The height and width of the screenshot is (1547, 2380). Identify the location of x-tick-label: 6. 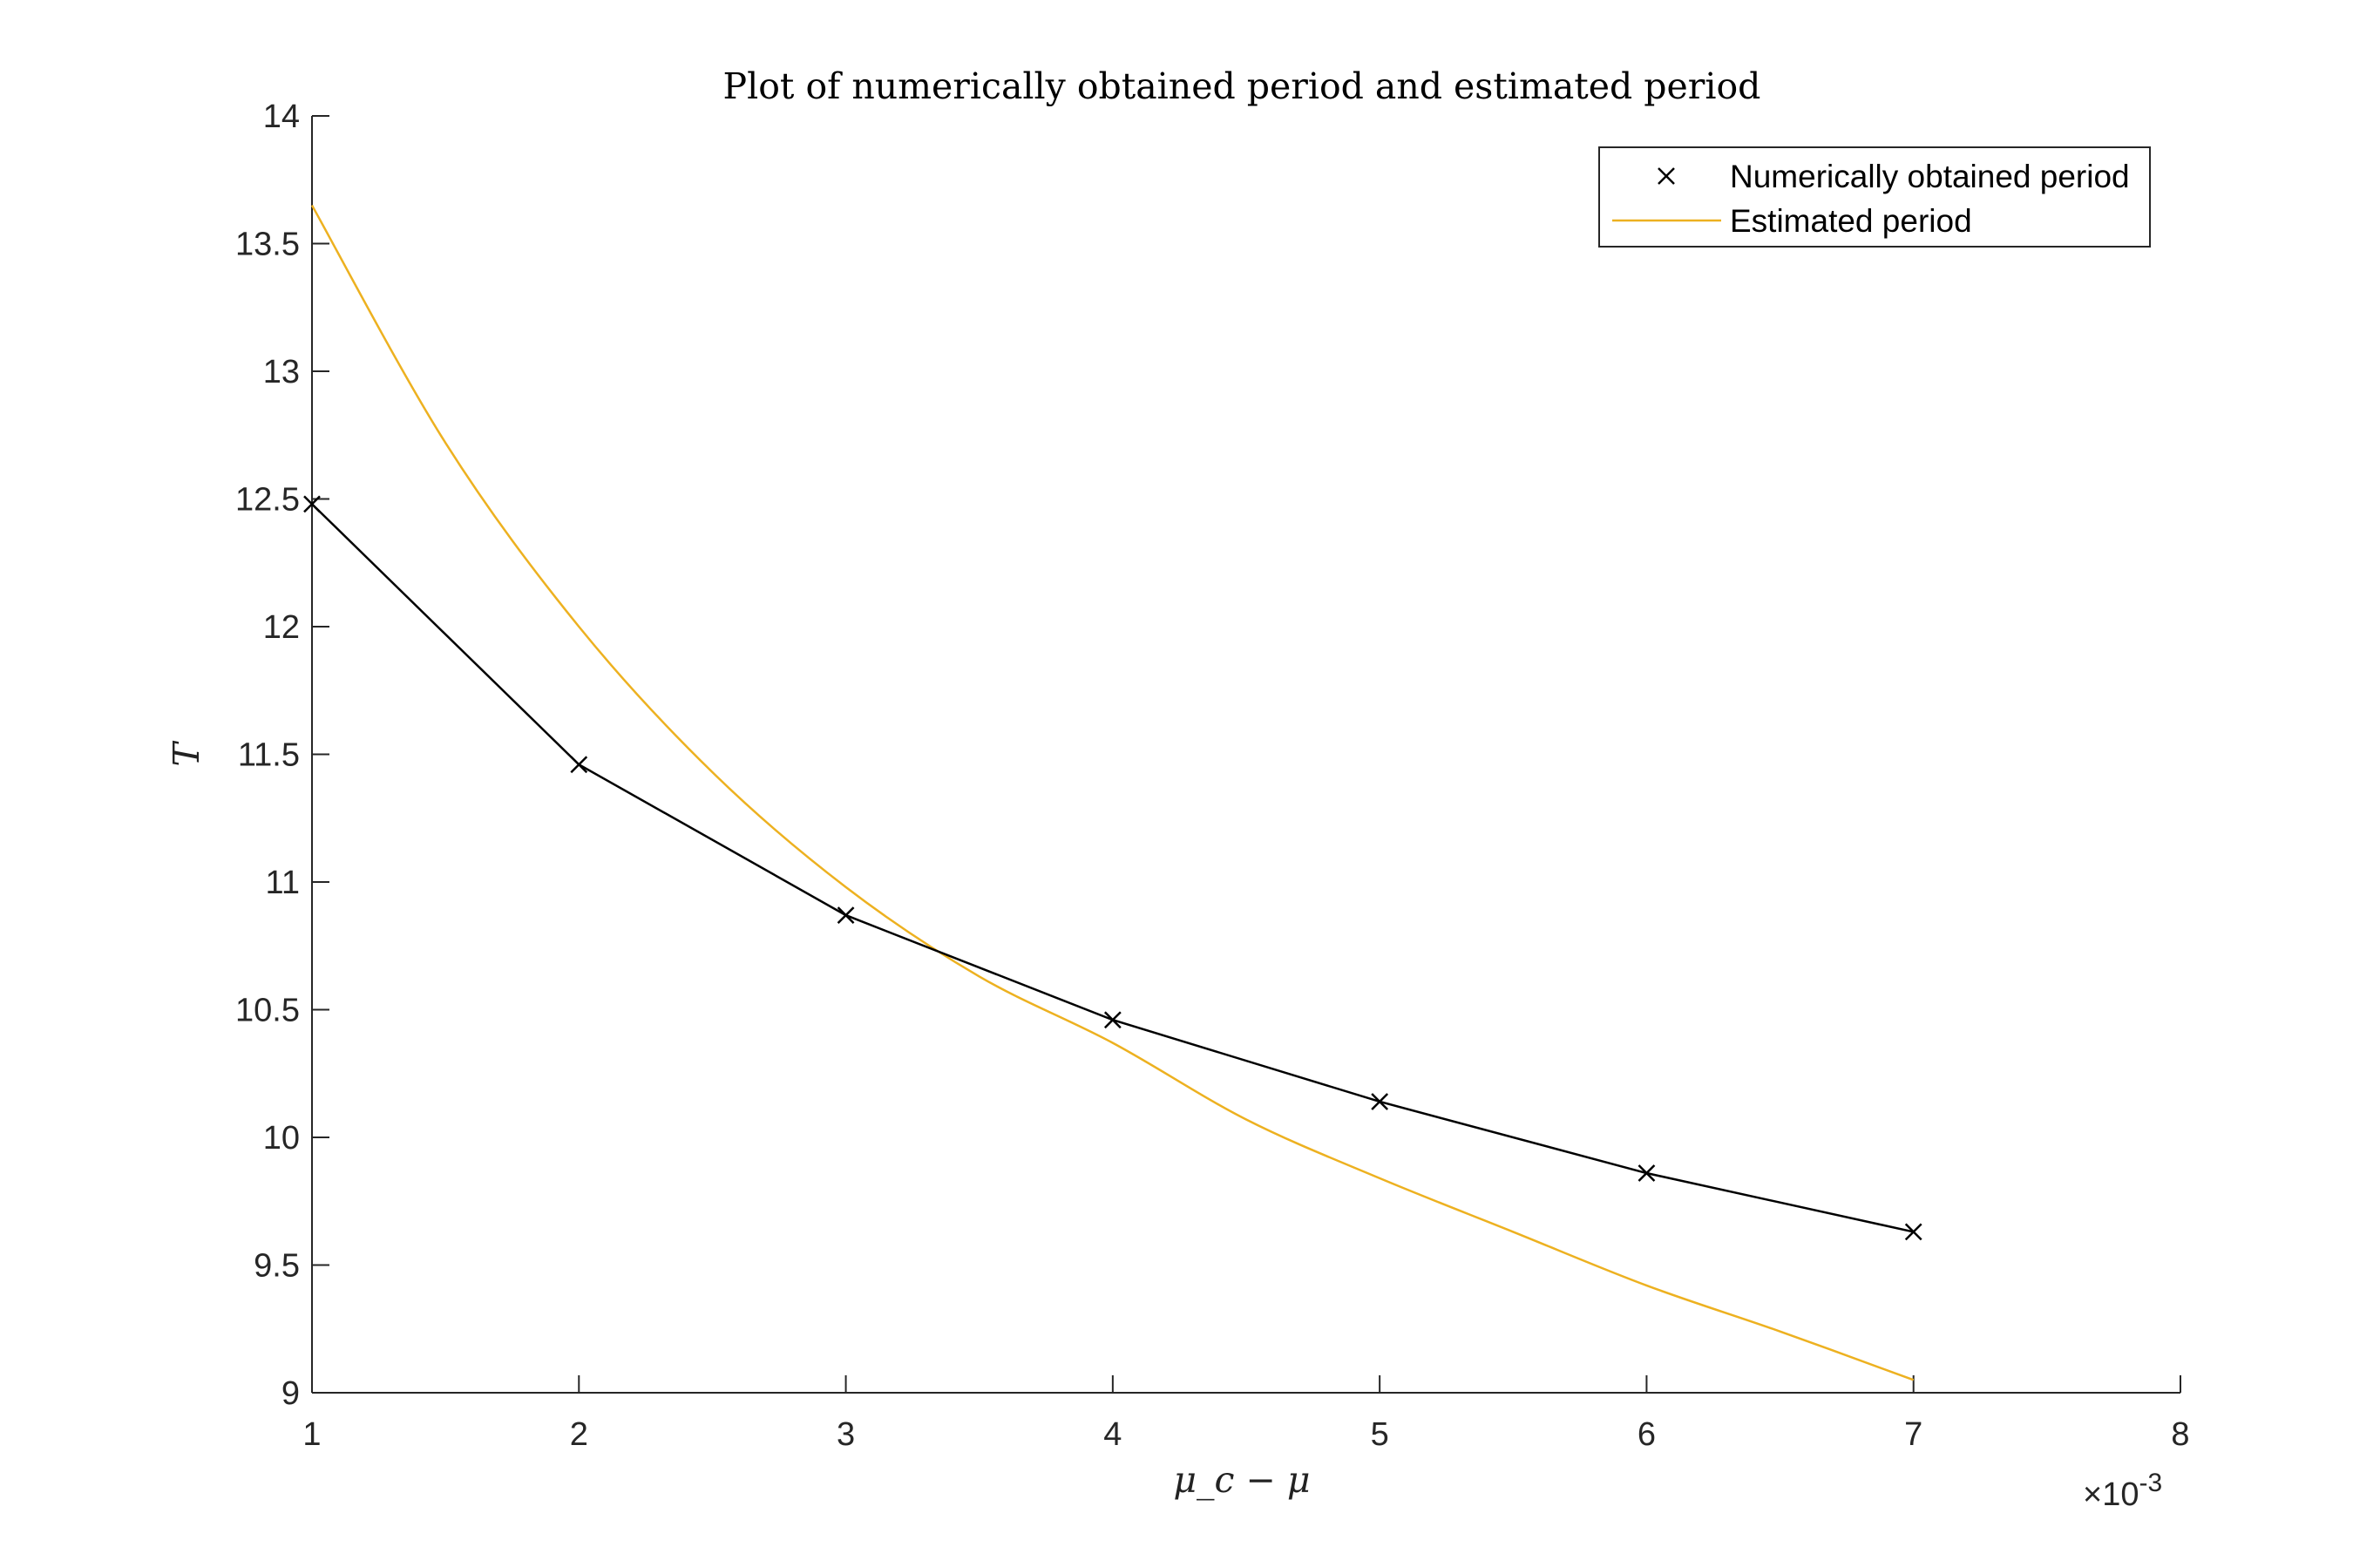
(1647, 1434).